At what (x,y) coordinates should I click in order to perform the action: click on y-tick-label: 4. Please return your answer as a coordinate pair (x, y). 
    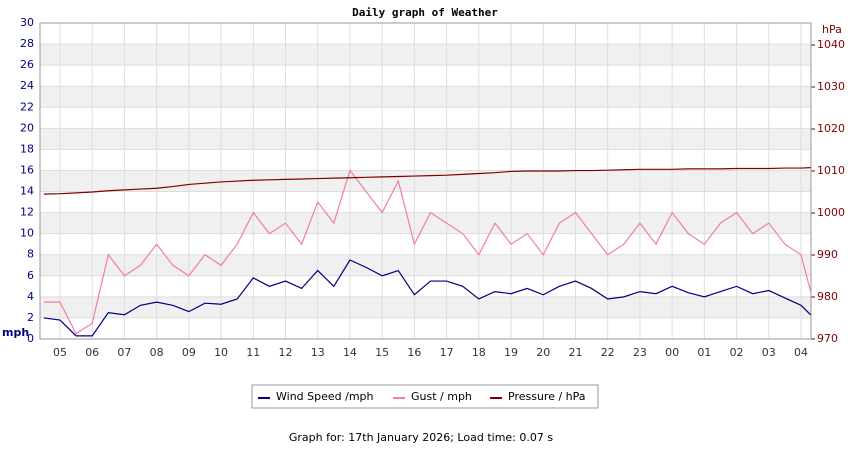
    Looking at the image, I should click on (30, 296).